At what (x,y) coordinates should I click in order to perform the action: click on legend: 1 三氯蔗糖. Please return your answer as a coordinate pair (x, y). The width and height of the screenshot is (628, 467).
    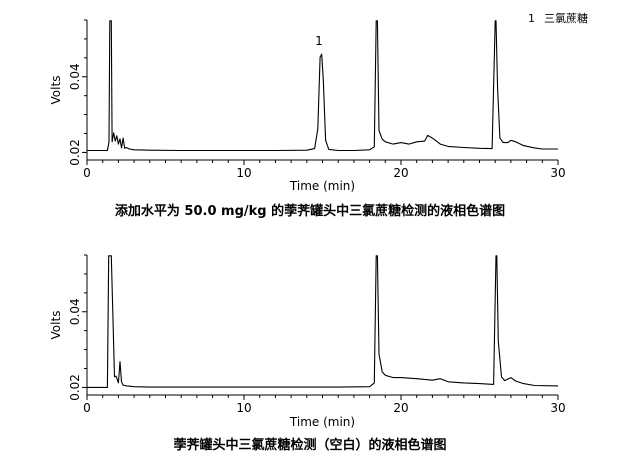
    Looking at the image, I should click on (558, 18).